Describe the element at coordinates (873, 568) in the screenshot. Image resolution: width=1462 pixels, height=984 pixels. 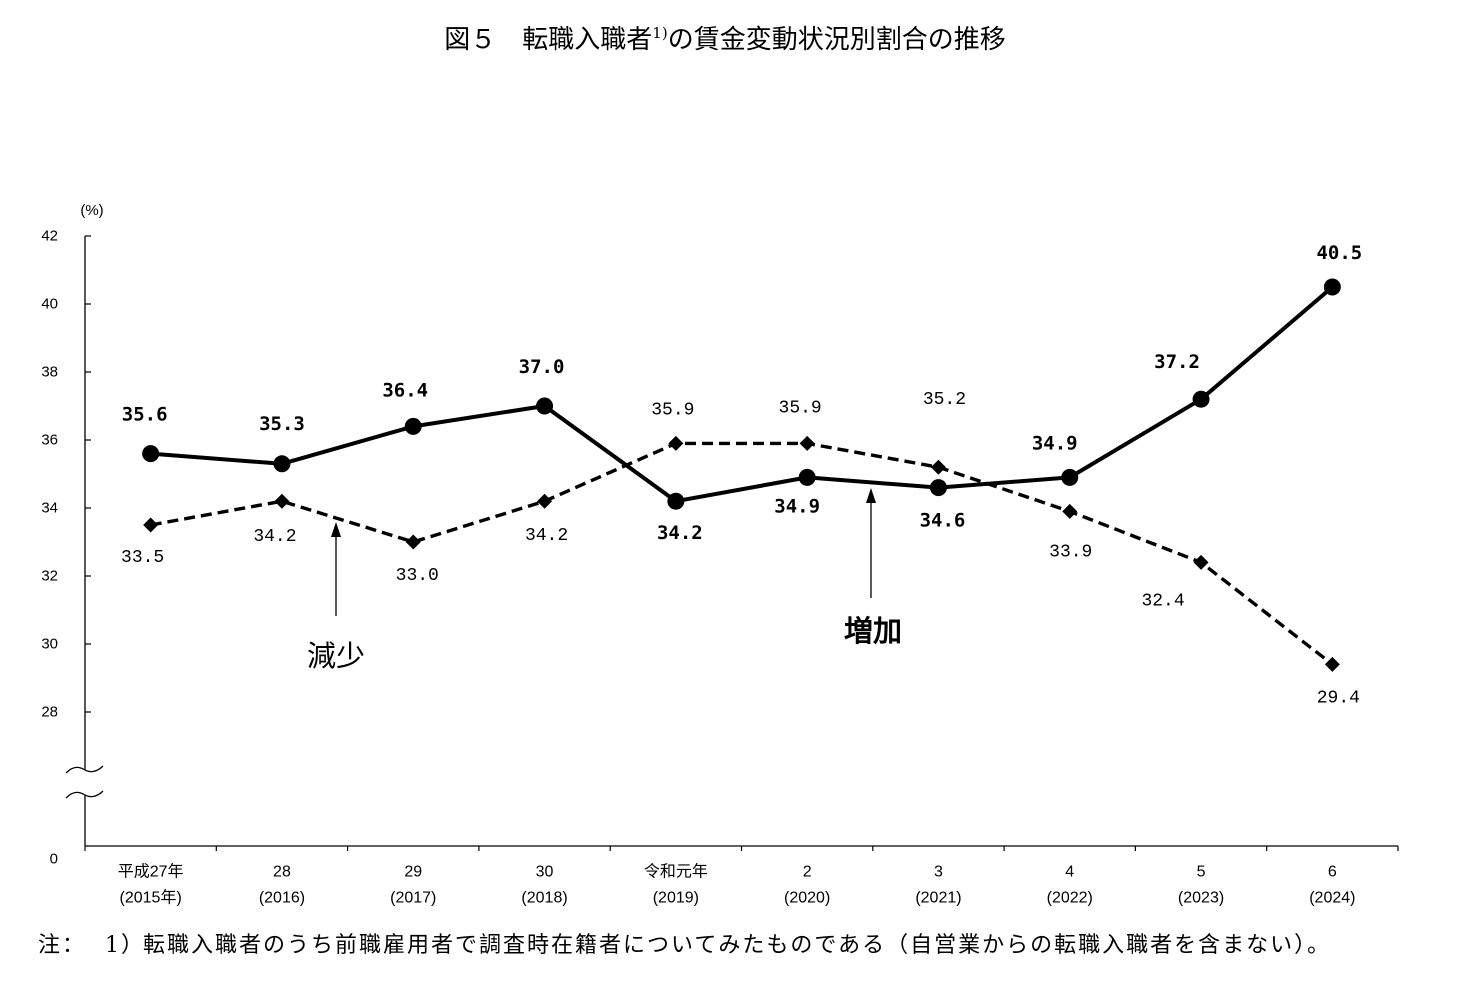
I see `annotation-increase: 増加` at that location.